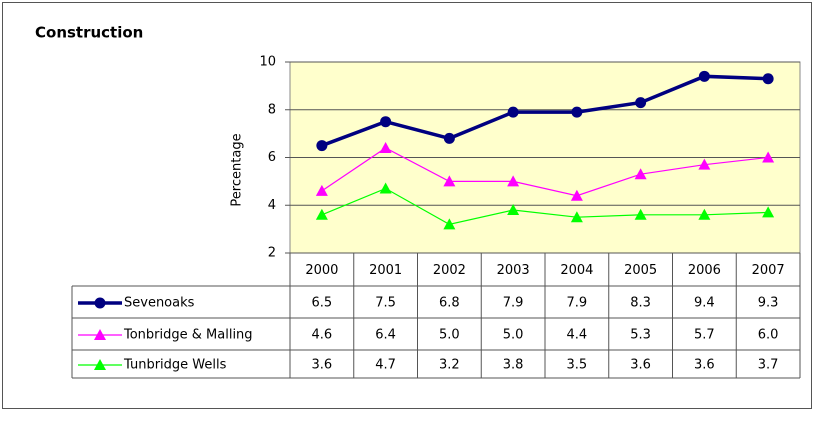  Describe the element at coordinates (640, 303) in the screenshot. I see `table-cell: 8.3` at that location.